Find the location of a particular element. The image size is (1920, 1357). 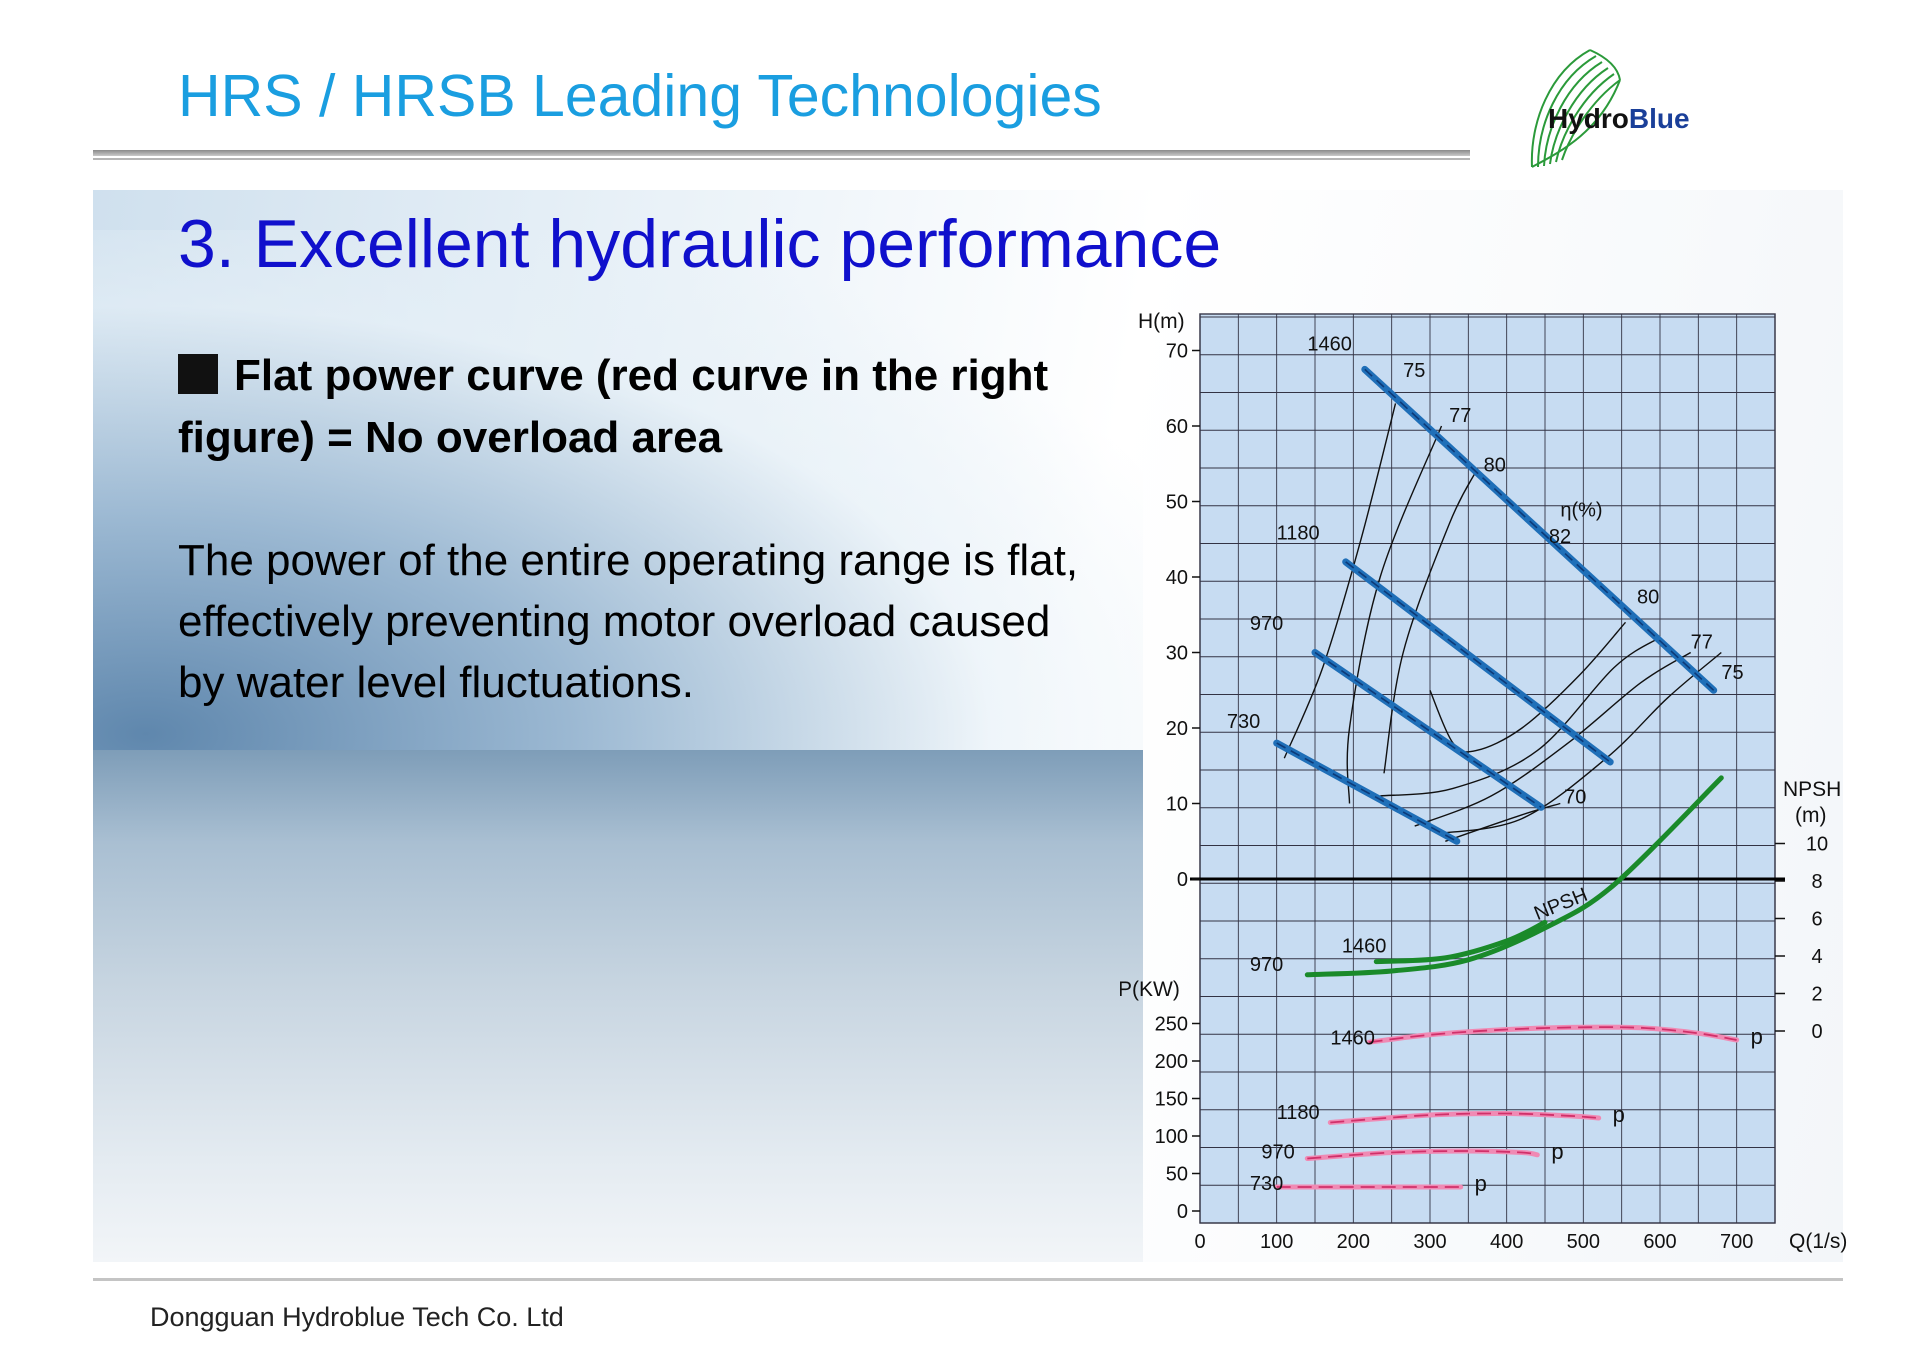

head-tick-label: 50 is located at coordinates (1177, 503).